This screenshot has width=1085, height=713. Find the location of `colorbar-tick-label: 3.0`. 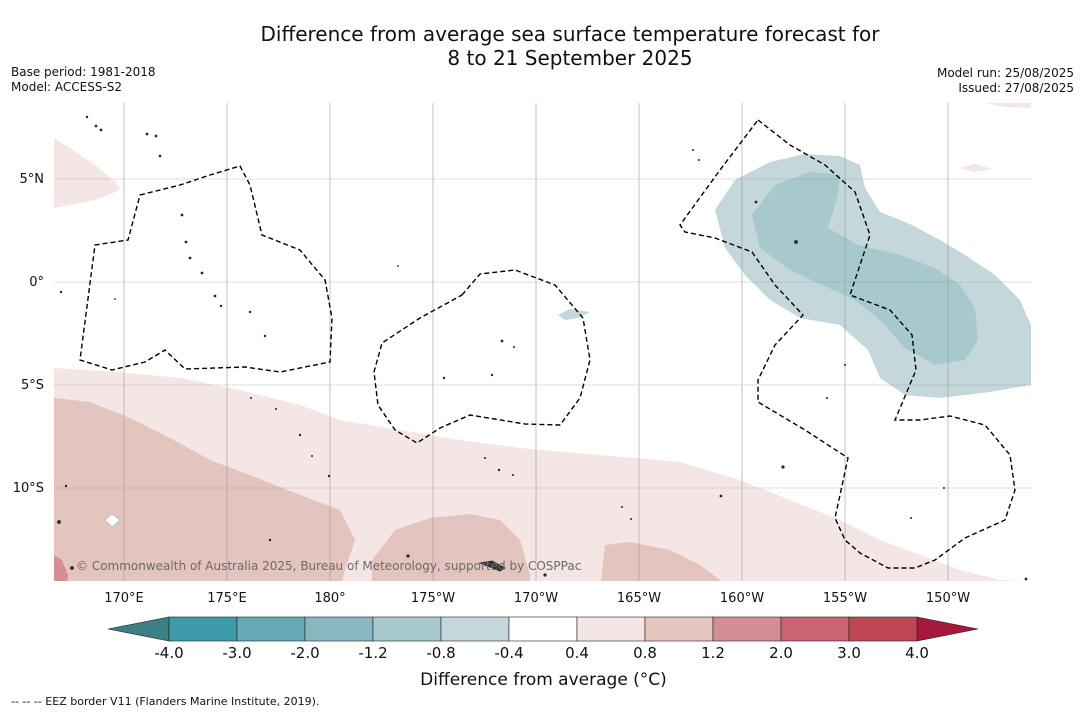

colorbar-tick-label: 3.0 is located at coordinates (849, 653).